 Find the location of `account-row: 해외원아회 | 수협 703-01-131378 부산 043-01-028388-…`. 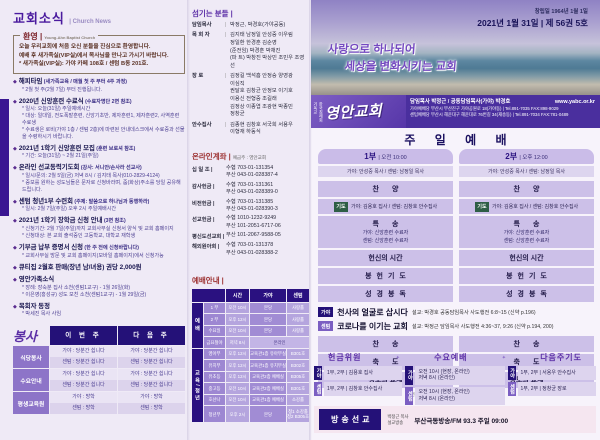

account-row: 해외원아회 | 수협 703-01-131378 부산 043-01-028388-… is located at coordinates (249, 249).